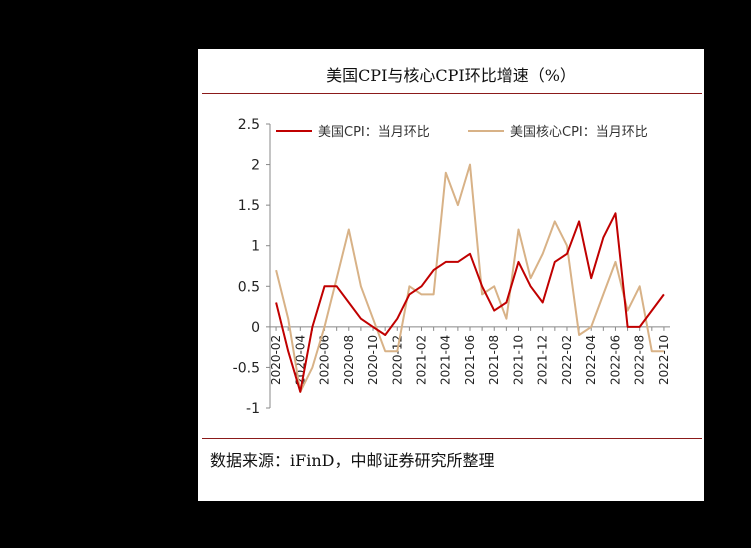 The image size is (751, 548). What do you see at coordinates (349, 360) in the screenshot?
I see `x-tick-label: 2020-08` at bounding box center [349, 360].